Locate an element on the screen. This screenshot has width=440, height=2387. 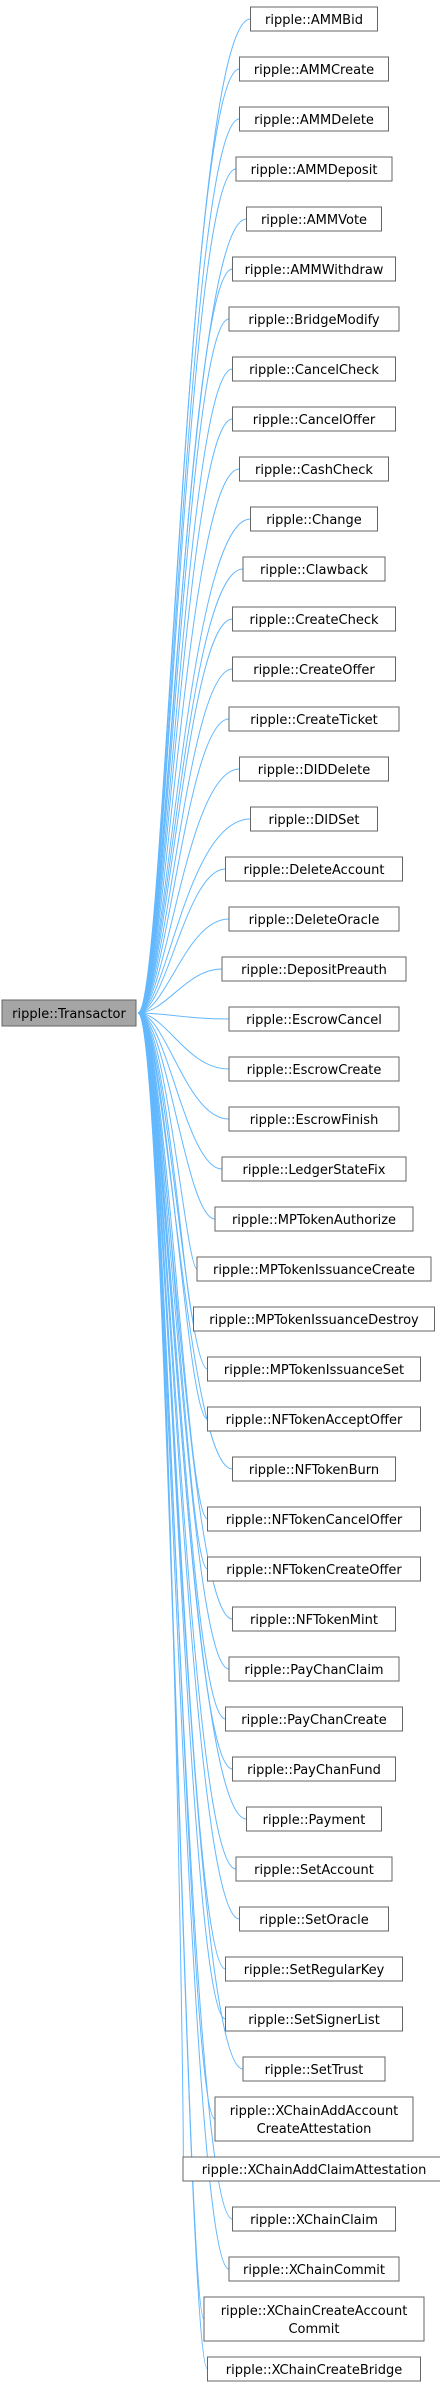
derived-class-node: ripple::AMMWithdraw is located at coordinates (314, 269).